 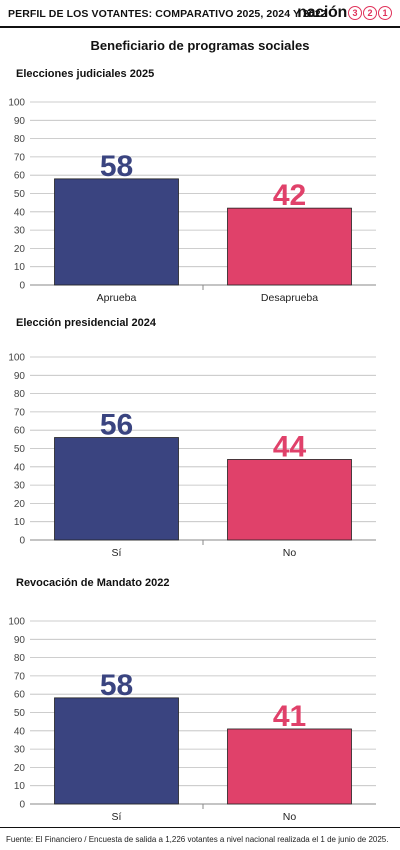 What do you see at coordinates (200, 827) in the screenshot?
I see `bottom-rule` at bounding box center [200, 827].